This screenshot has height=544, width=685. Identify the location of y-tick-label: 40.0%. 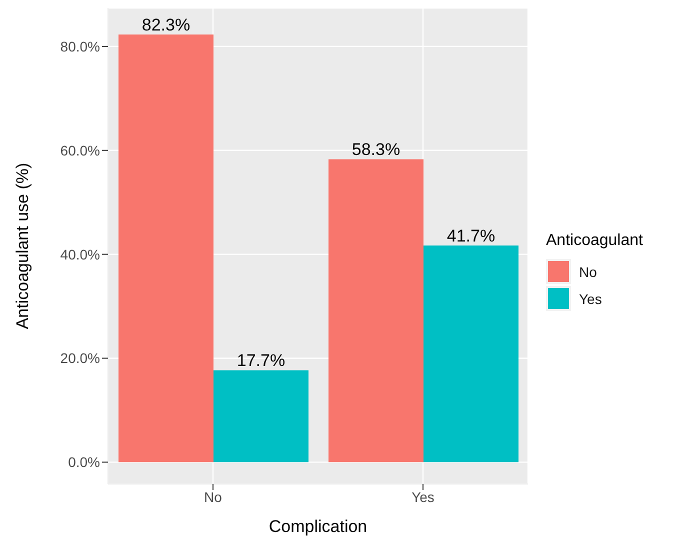
(80, 254).